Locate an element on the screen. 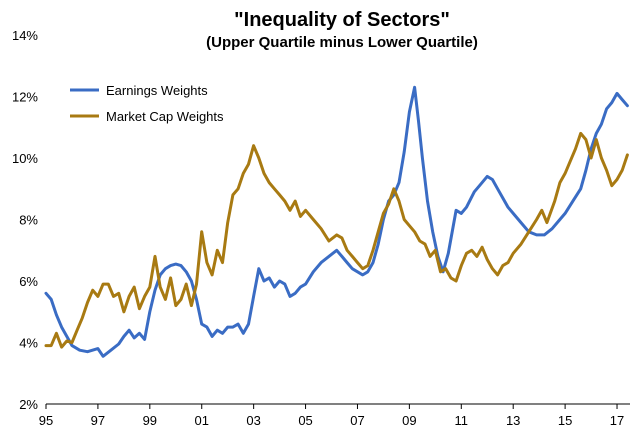 The width and height of the screenshot is (640, 435). chart-subtitle: (Upper Quartile minus Lower Quartile) is located at coordinates (342, 42).